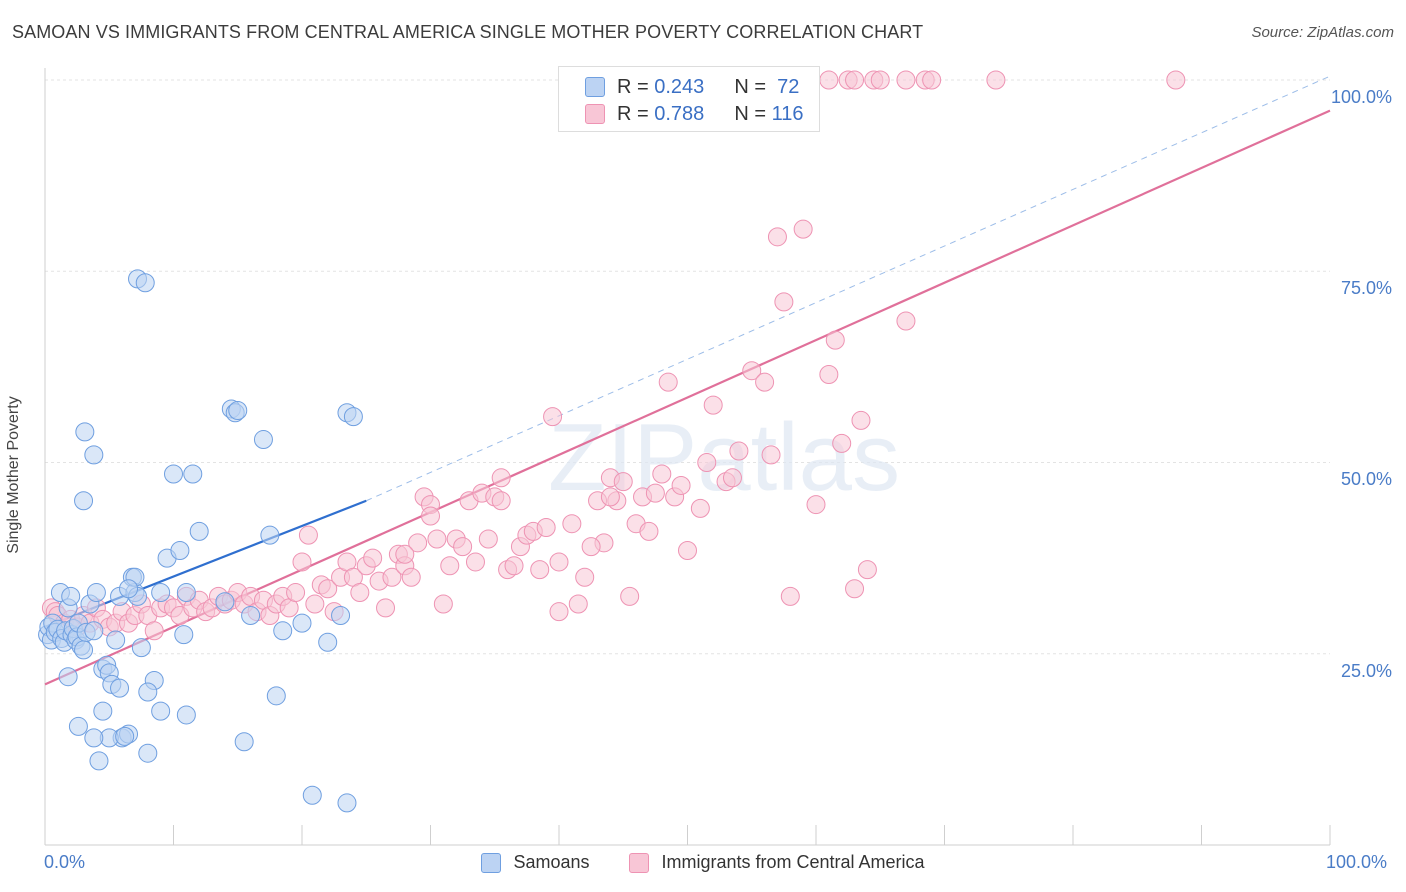 The image size is (1406, 892). What do you see at coordinates (689, 99) in the screenshot?
I see `stats-legend: R = 0.243 N = 72 R = 0.788 N = 116` at bounding box center [689, 99].